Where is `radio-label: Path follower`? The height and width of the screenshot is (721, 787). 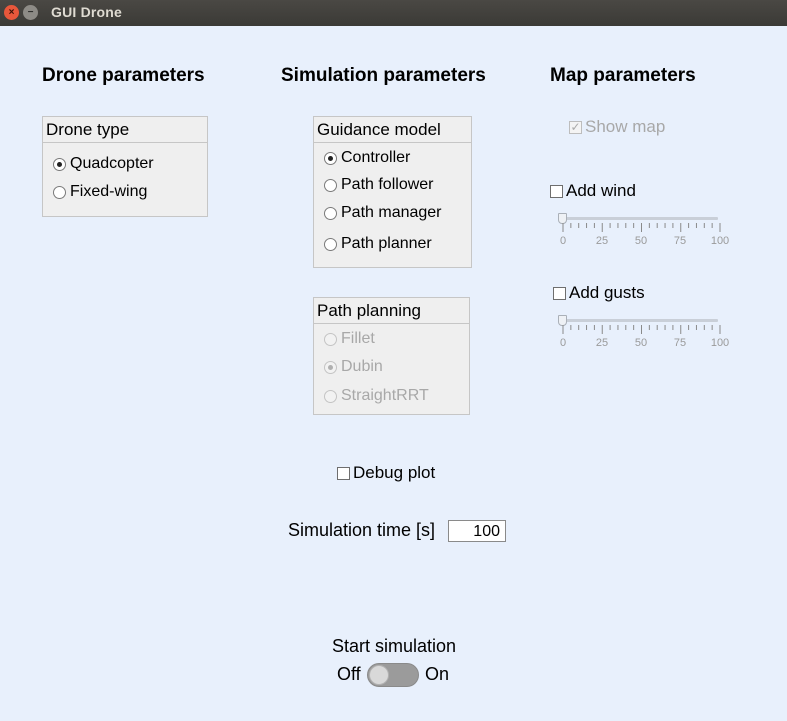
radio-label: Path follower is located at coordinates (387, 184).